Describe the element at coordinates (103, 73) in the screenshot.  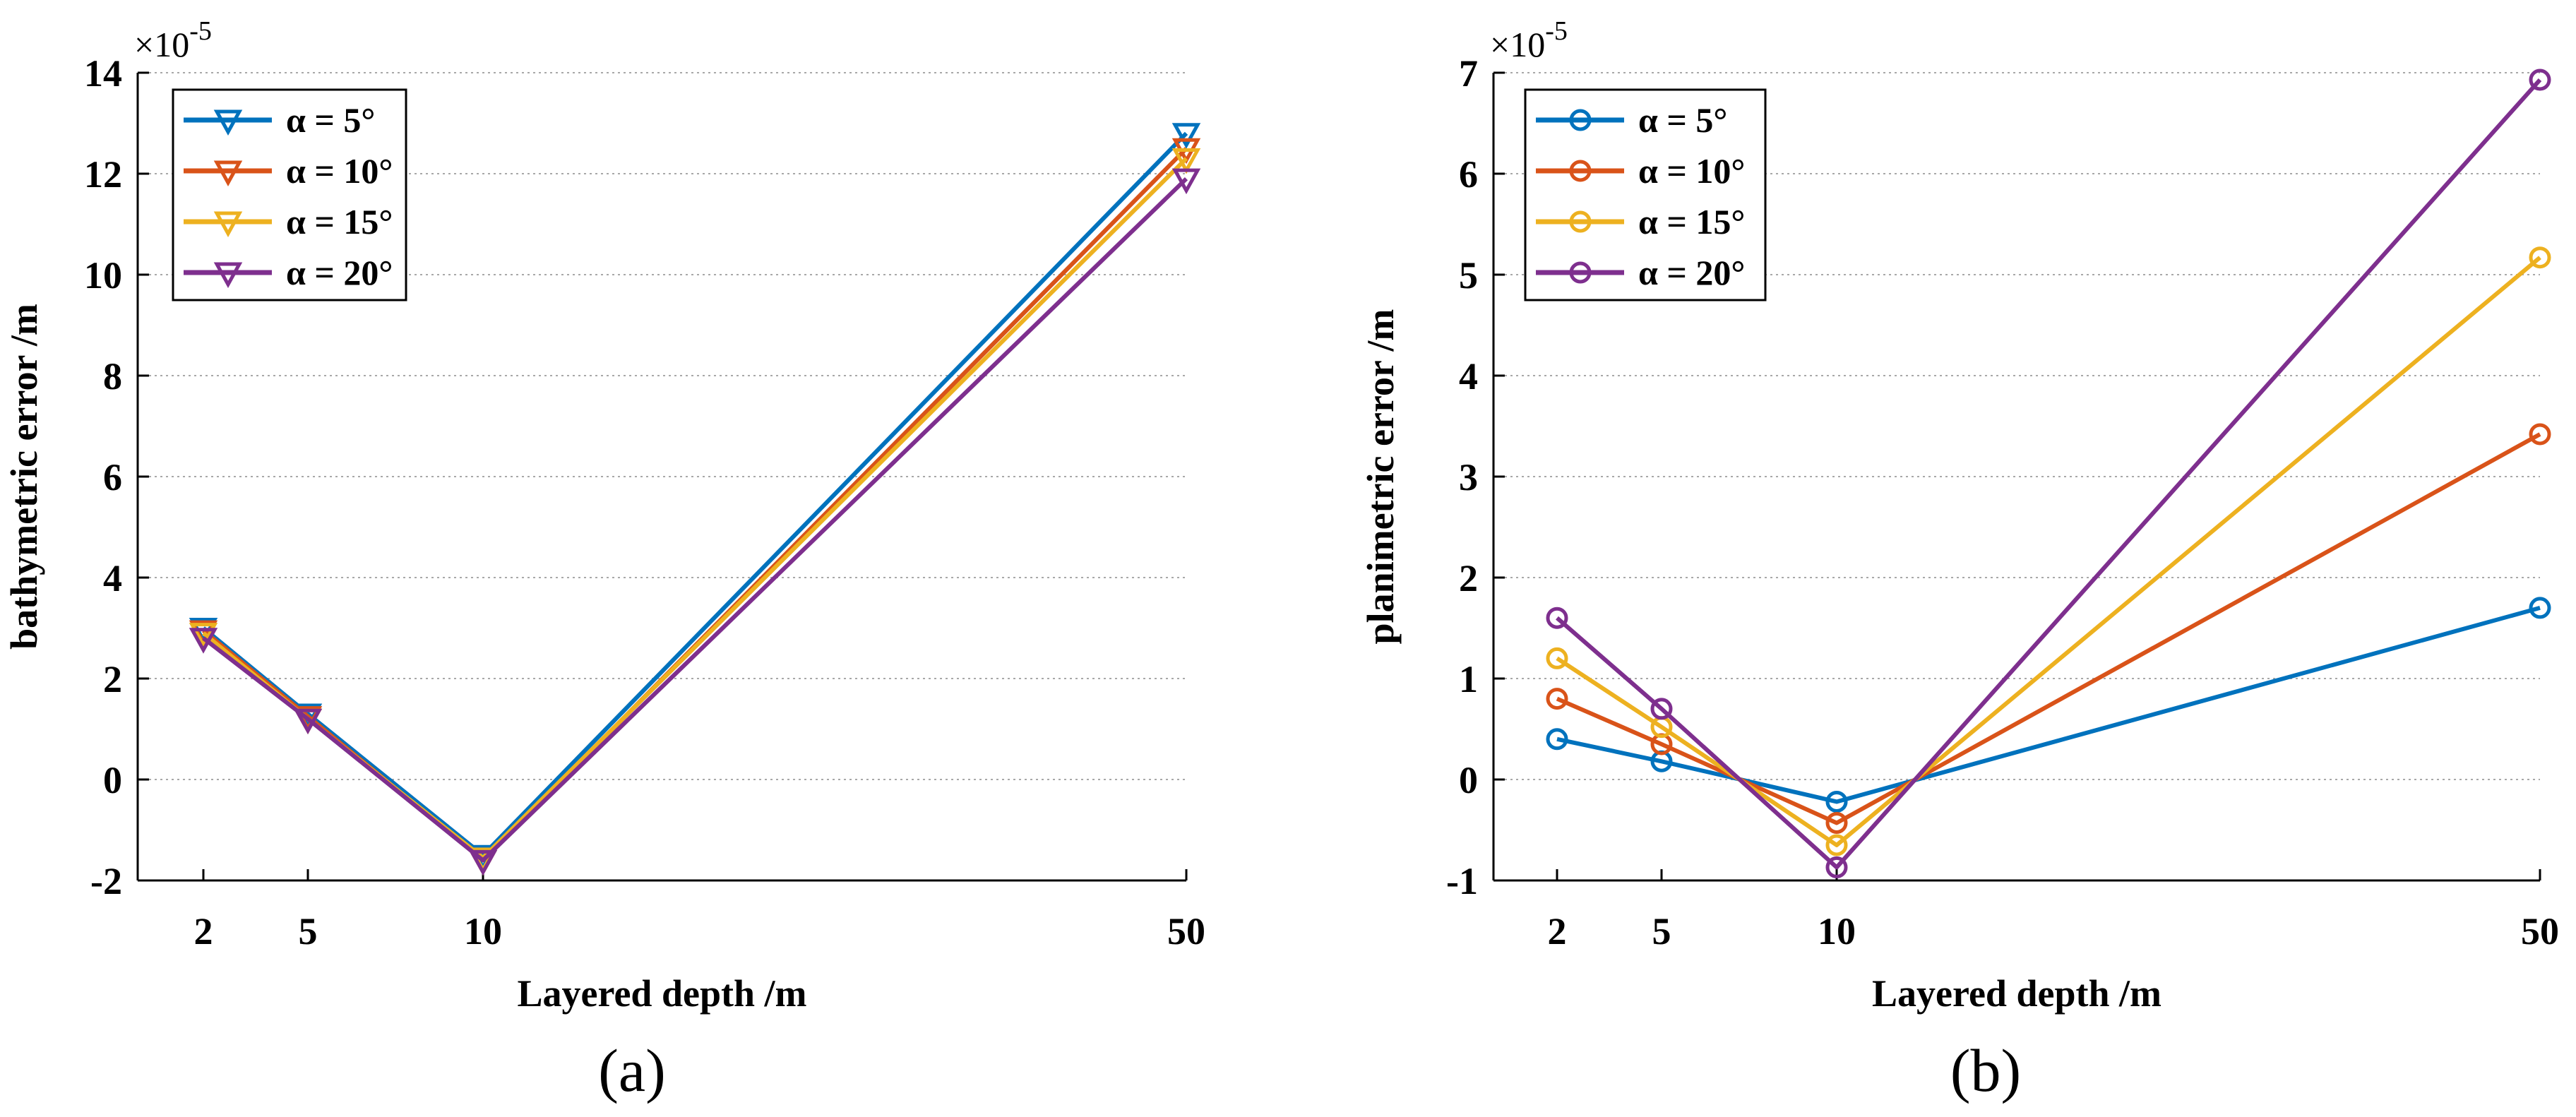
I see `p0-y-tick-label-8: 14` at that location.